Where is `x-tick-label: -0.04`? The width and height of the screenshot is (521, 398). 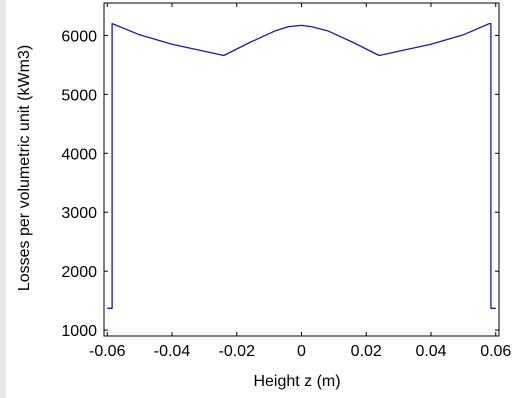
x-tick-label: -0.04 is located at coordinates (172, 351).